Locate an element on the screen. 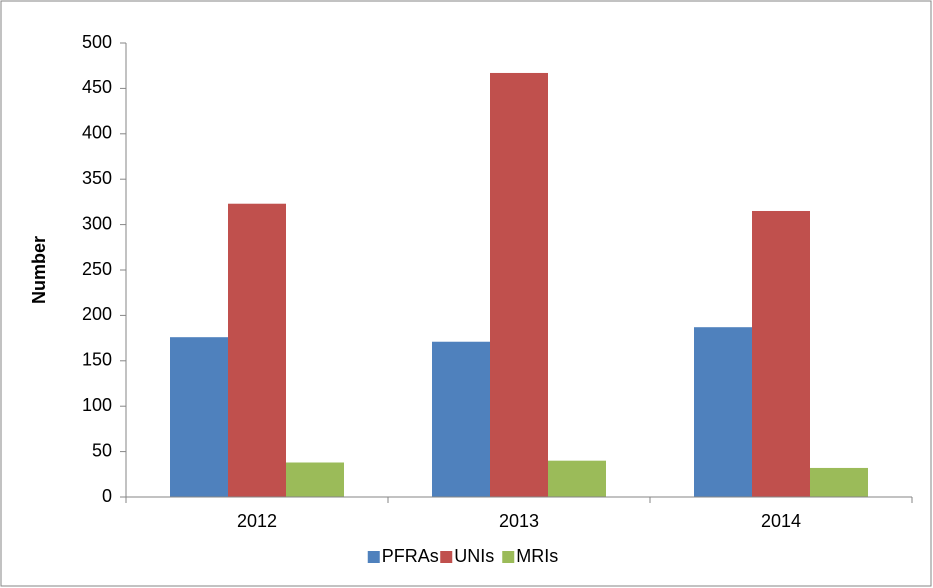  x-tick-label: 2013 is located at coordinates (519, 521).